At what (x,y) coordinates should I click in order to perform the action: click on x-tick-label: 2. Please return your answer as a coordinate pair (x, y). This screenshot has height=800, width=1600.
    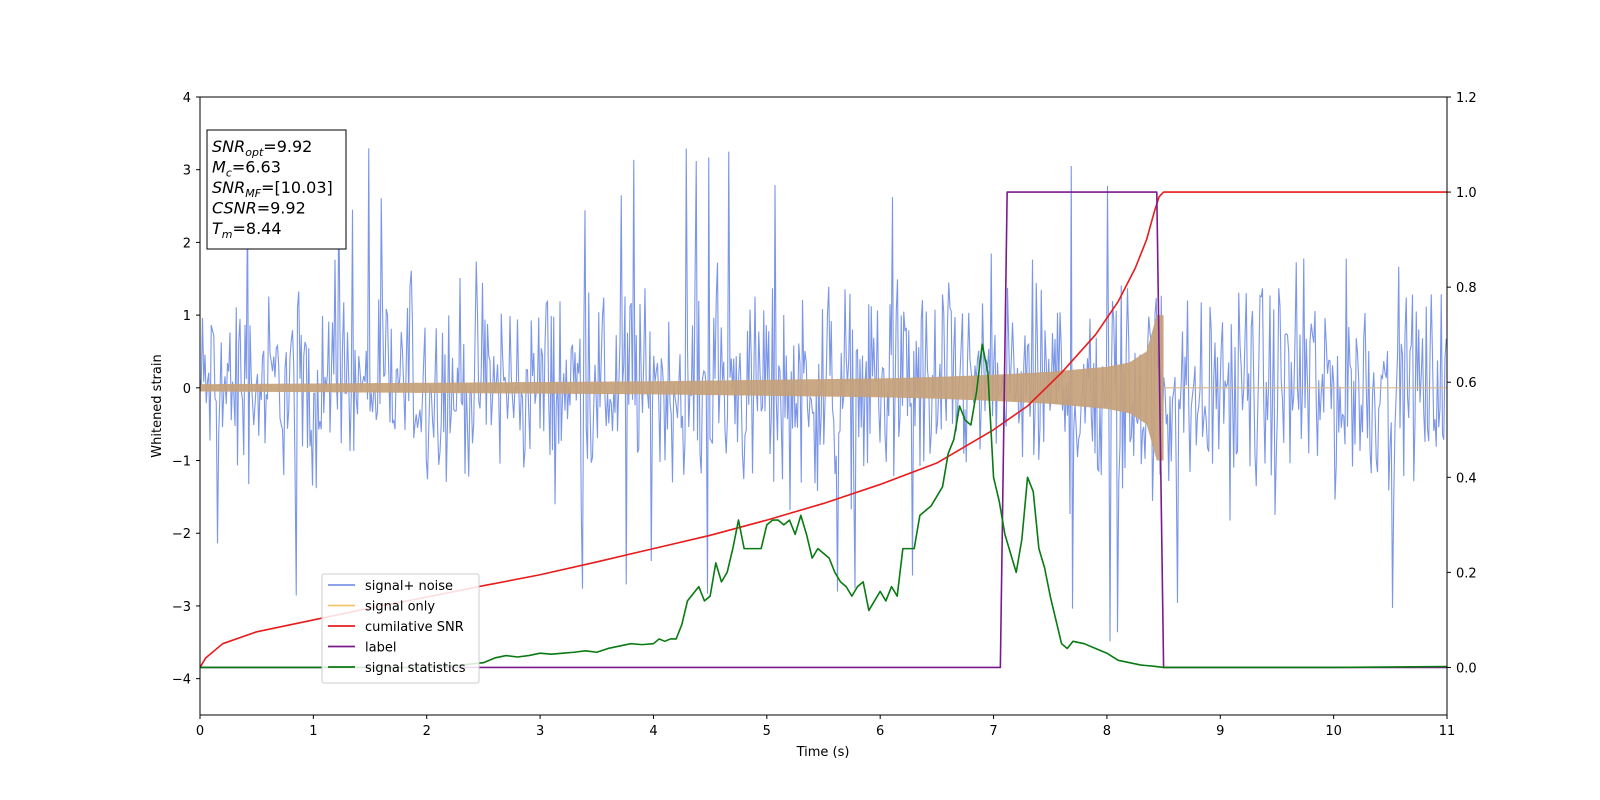
    Looking at the image, I should click on (427, 731).